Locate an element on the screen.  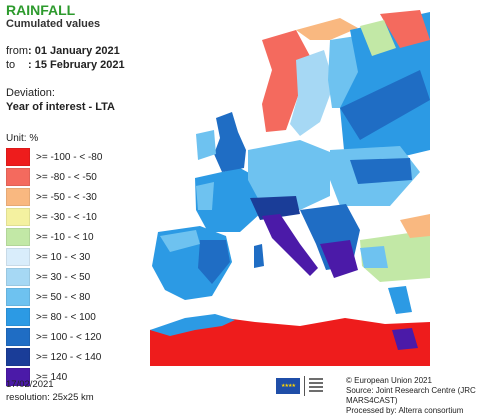
from-date-row: from: 01 January 2021 is located at coordinates (63, 51).